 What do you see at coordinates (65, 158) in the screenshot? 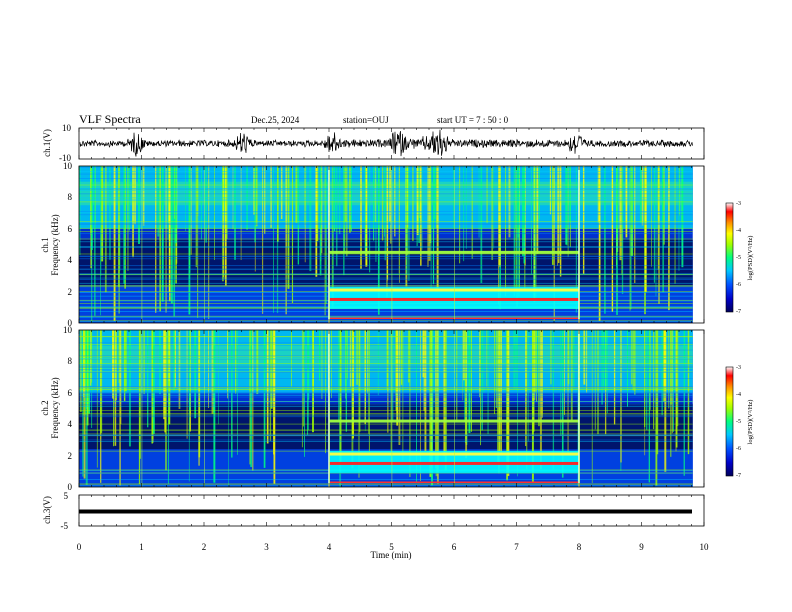
I see `ch1-ytick-bottom: -10` at bounding box center [65, 158].